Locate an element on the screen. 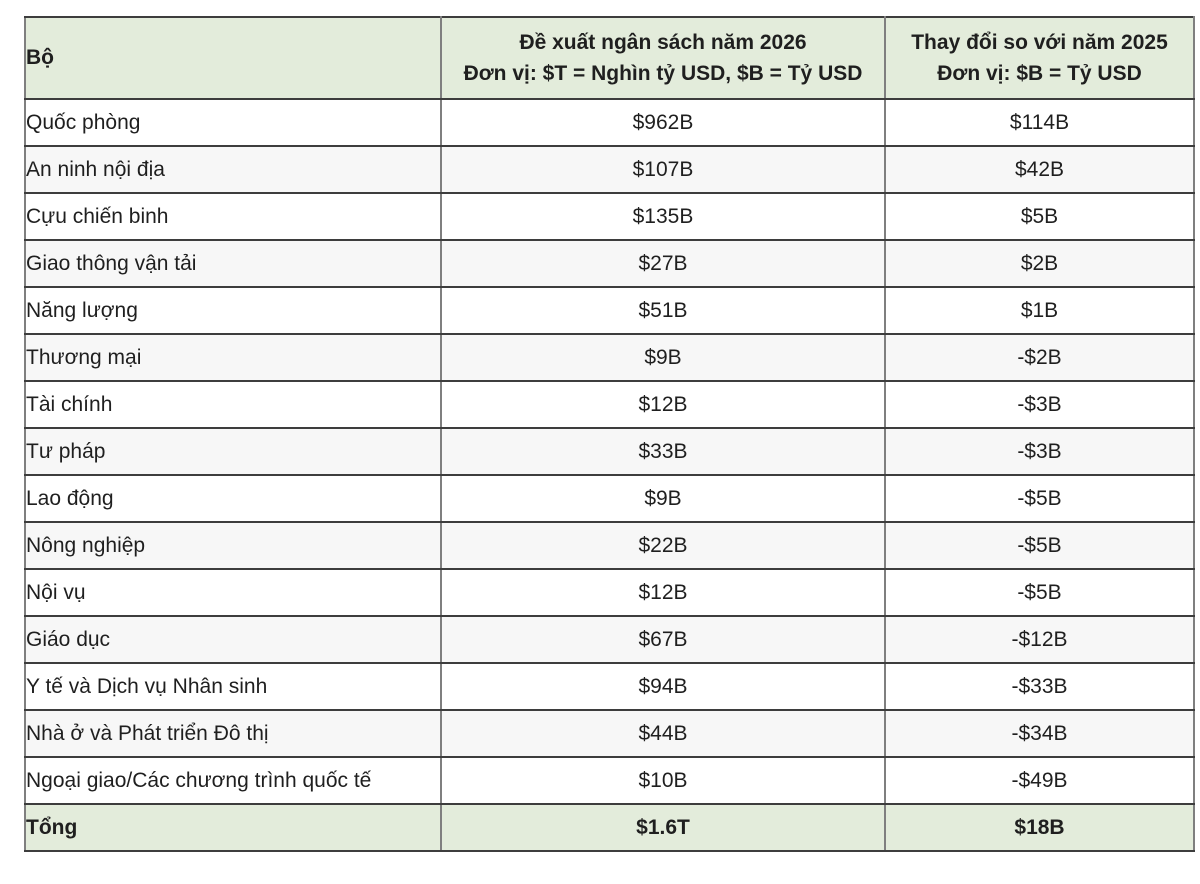 This screenshot has height=884, width=1200. budget-cell: $10B is located at coordinates (663, 780).